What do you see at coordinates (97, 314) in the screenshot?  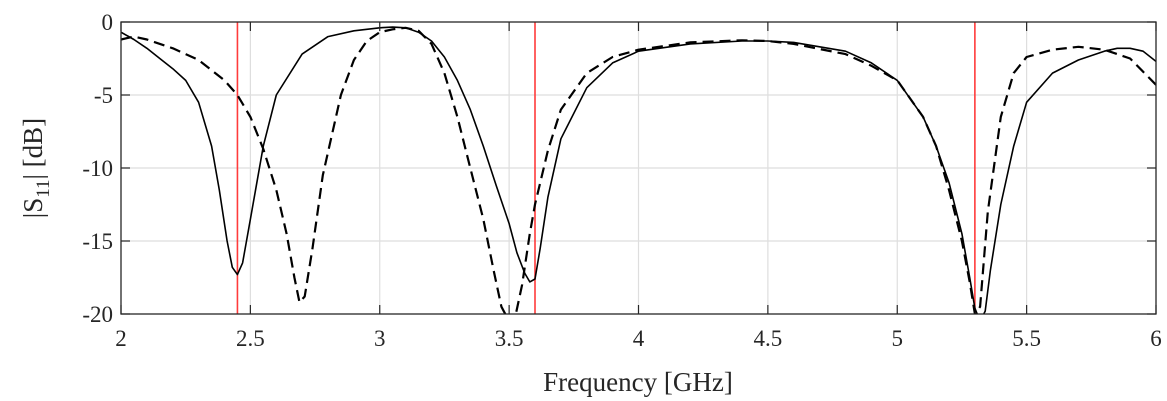 I see `y-tick-label: -20` at bounding box center [97, 314].